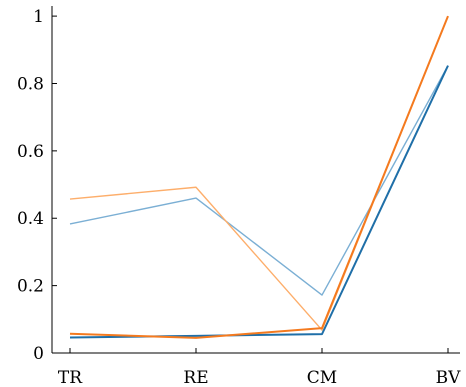 The height and width of the screenshot is (387, 466). What do you see at coordinates (195, 377) in the screenshot?
I see `x-tick-label: RE` at bounding box center [195, 377].